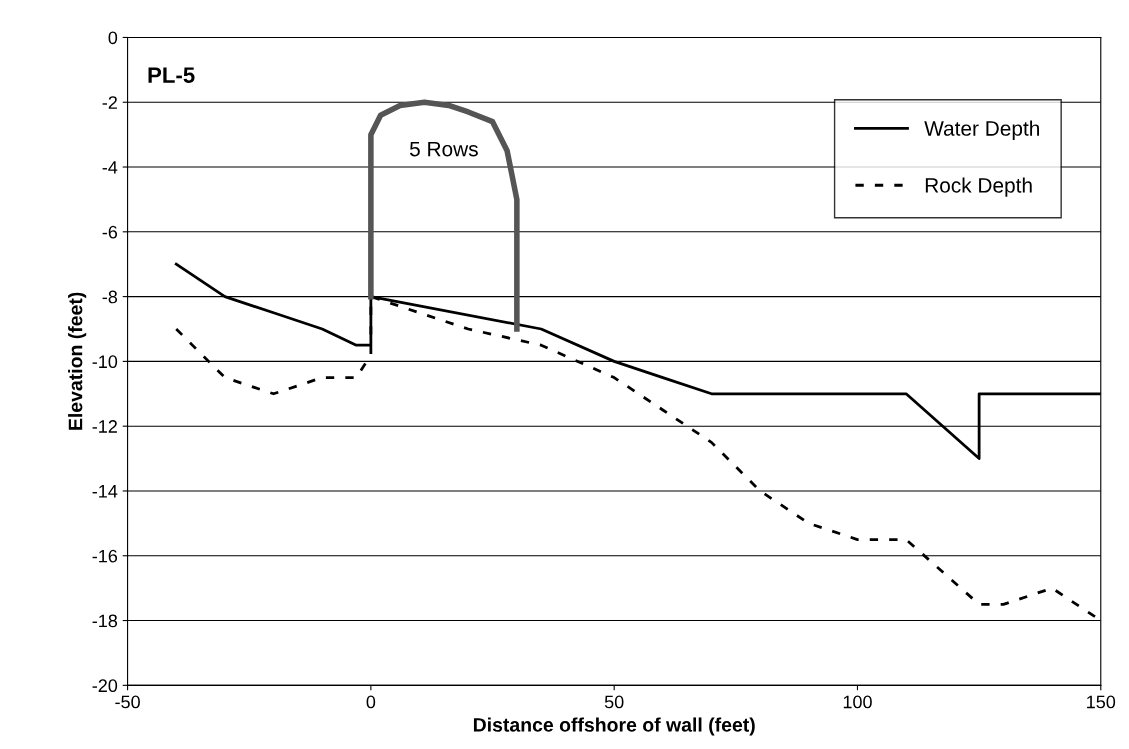 This screenshot has height=749, width=1129. Describe the element at coordinates (110, 297) in the screenshot. I see `y-tick-label: -8` at that location.